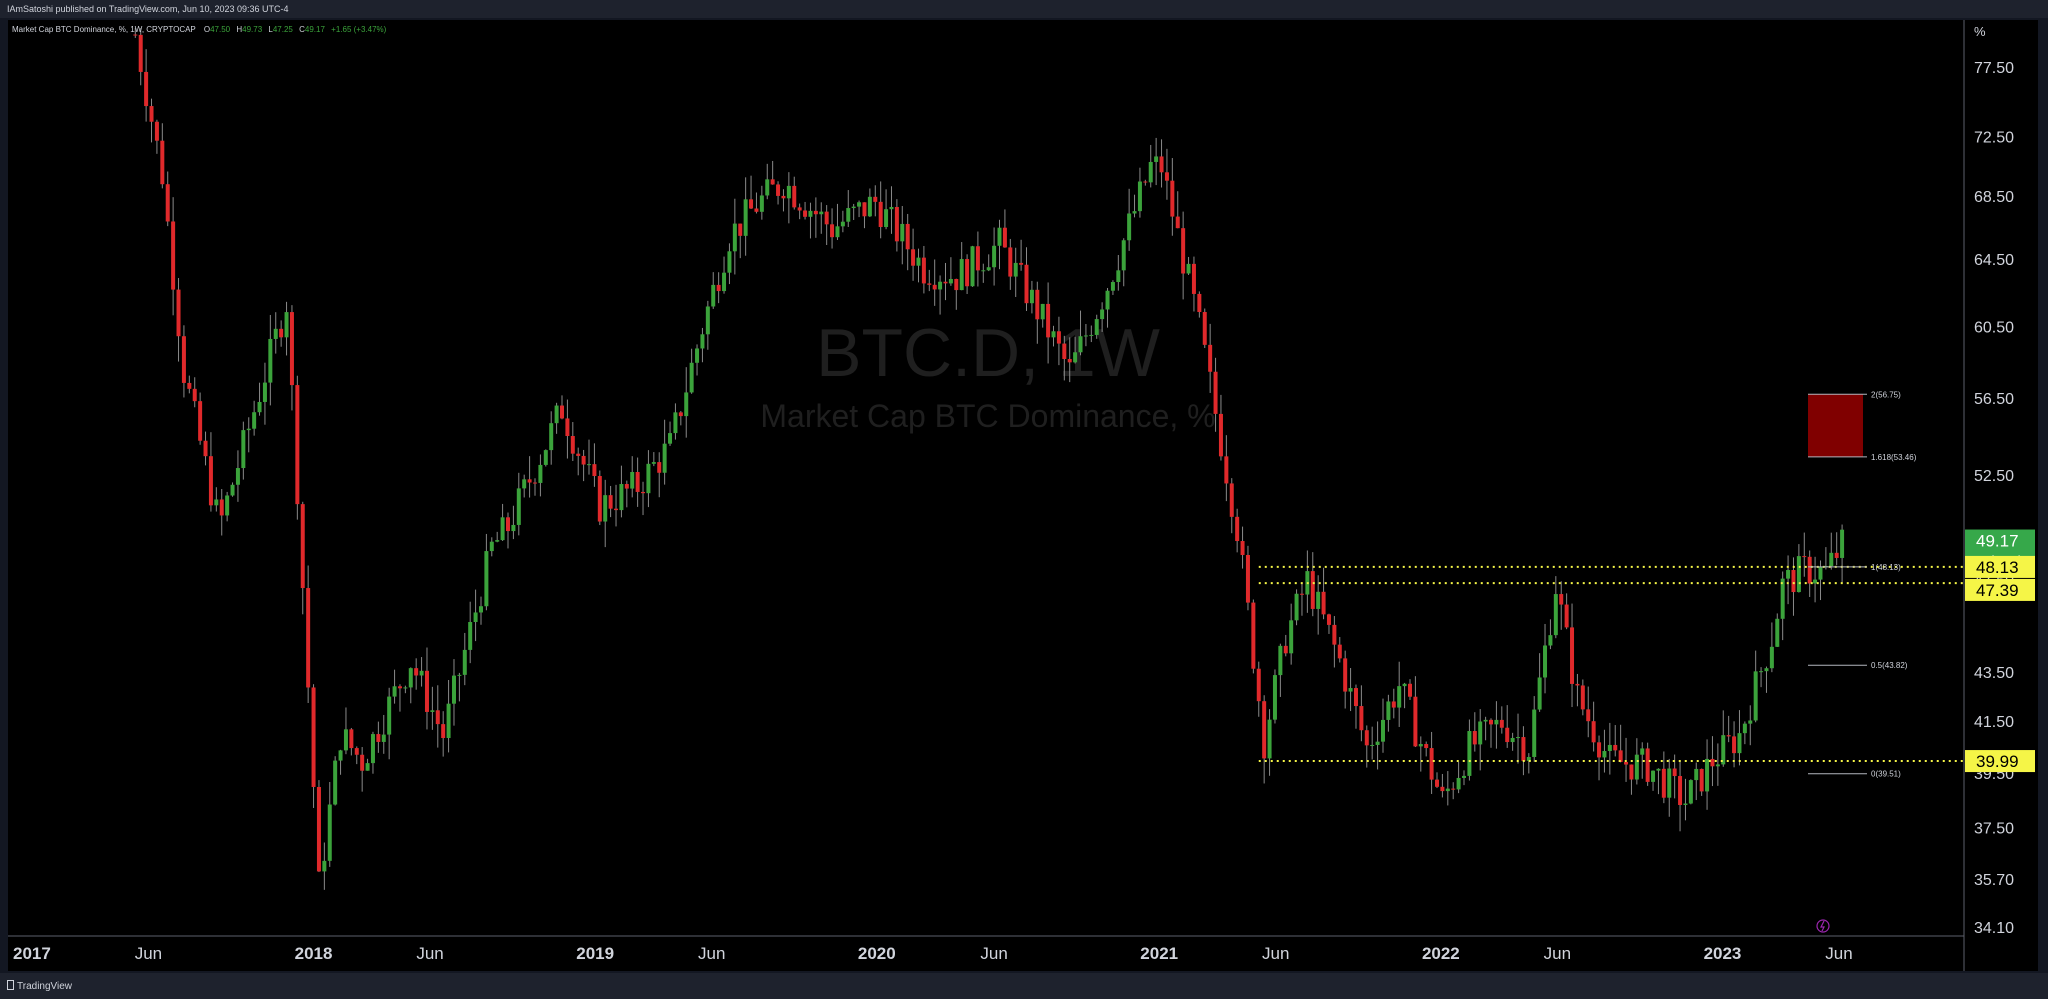 This screenshot has height=999, width=2048. I want to click on legend-low-value: 47.25, so click(283, 29).